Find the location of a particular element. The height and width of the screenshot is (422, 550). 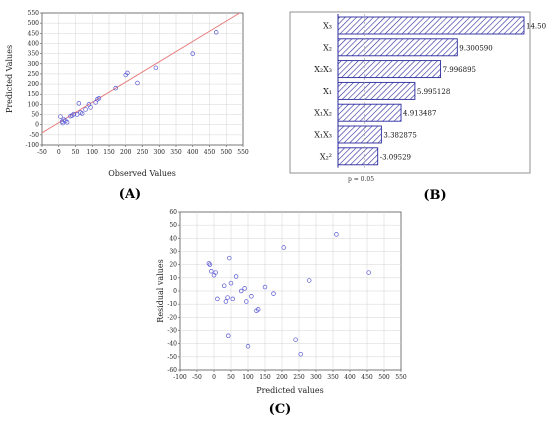

panel-b-annotation: p = 0.05 is located at coordinates (361, 179).